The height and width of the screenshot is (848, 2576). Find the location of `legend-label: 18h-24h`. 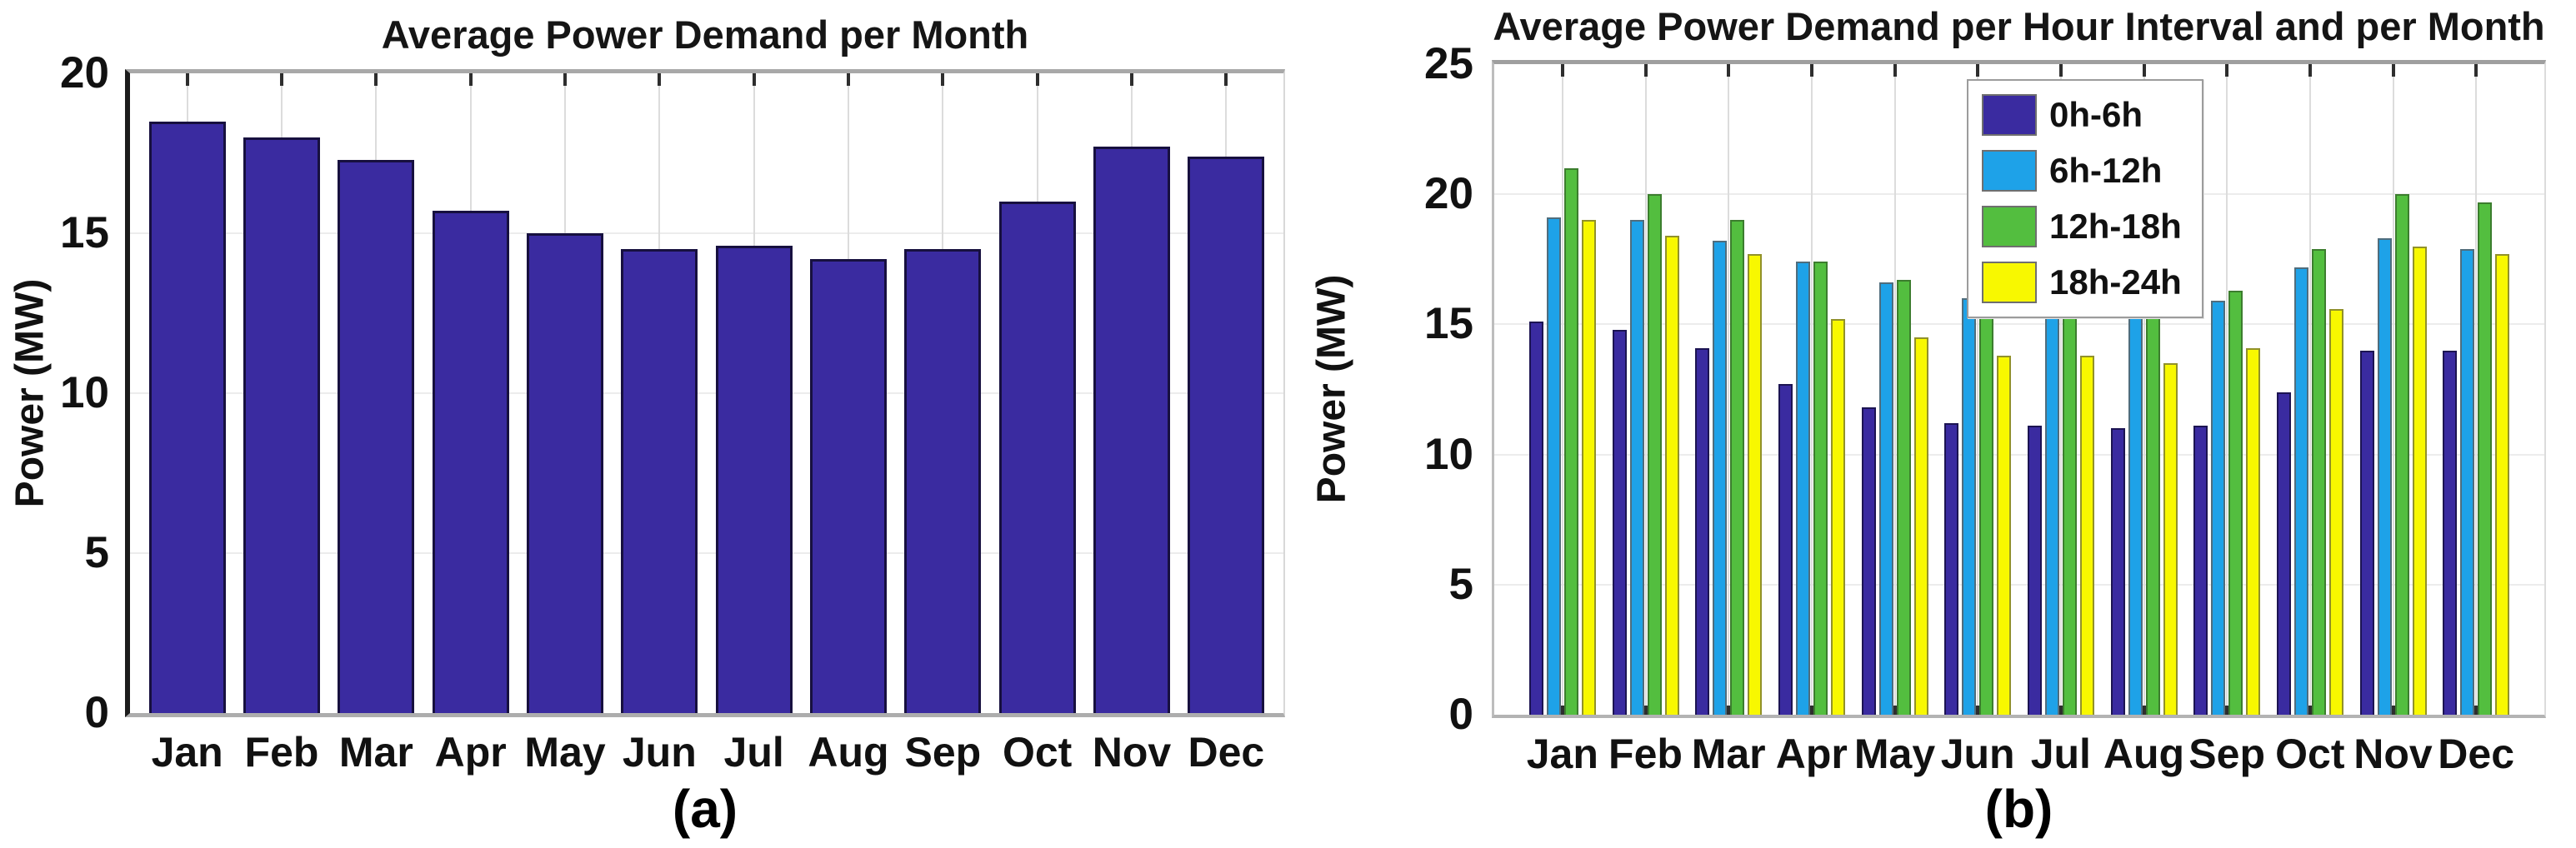

legend-label: 18h-24h is located at coordinates (2116, 282).